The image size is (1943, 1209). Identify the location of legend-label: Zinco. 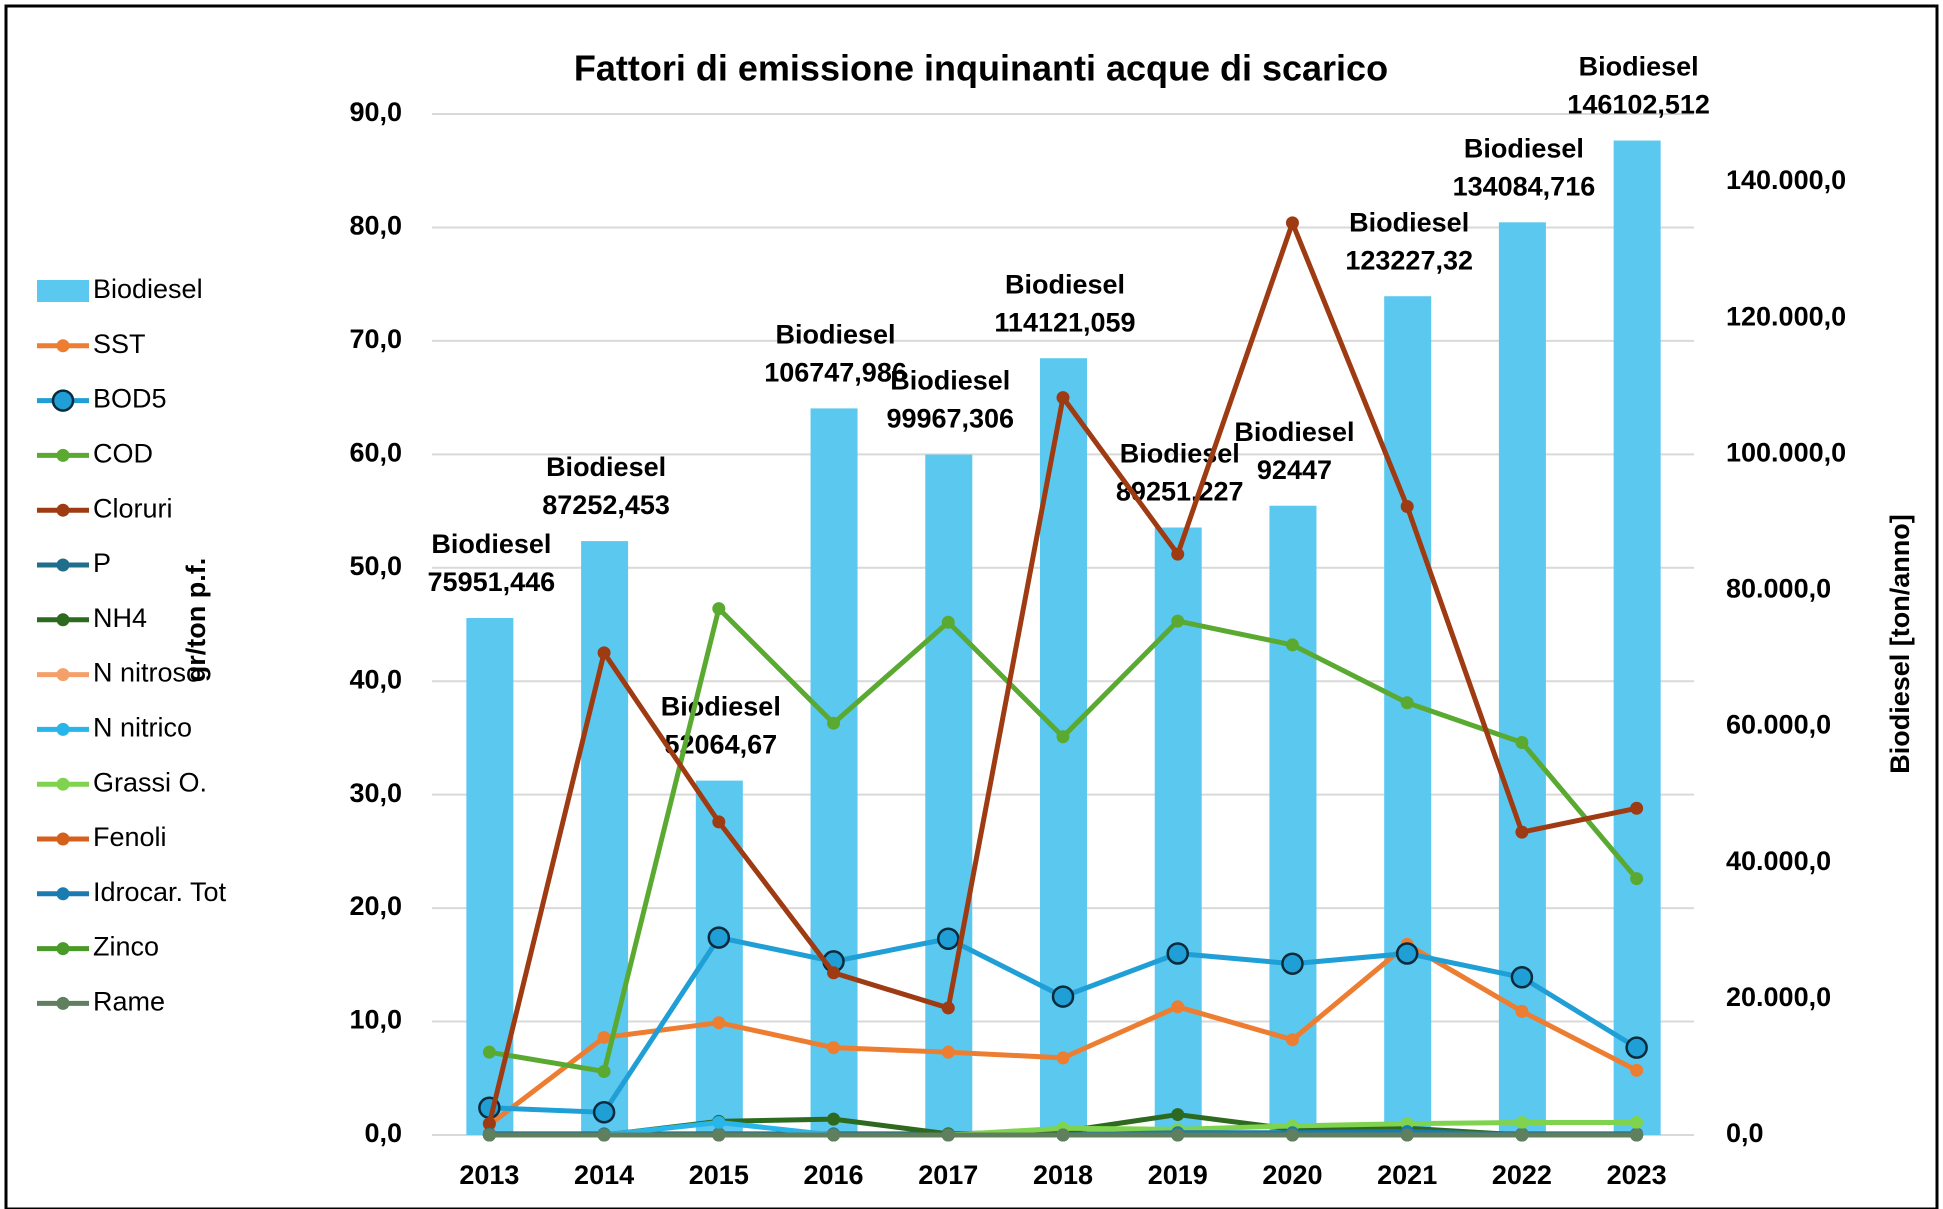
(126, 947).